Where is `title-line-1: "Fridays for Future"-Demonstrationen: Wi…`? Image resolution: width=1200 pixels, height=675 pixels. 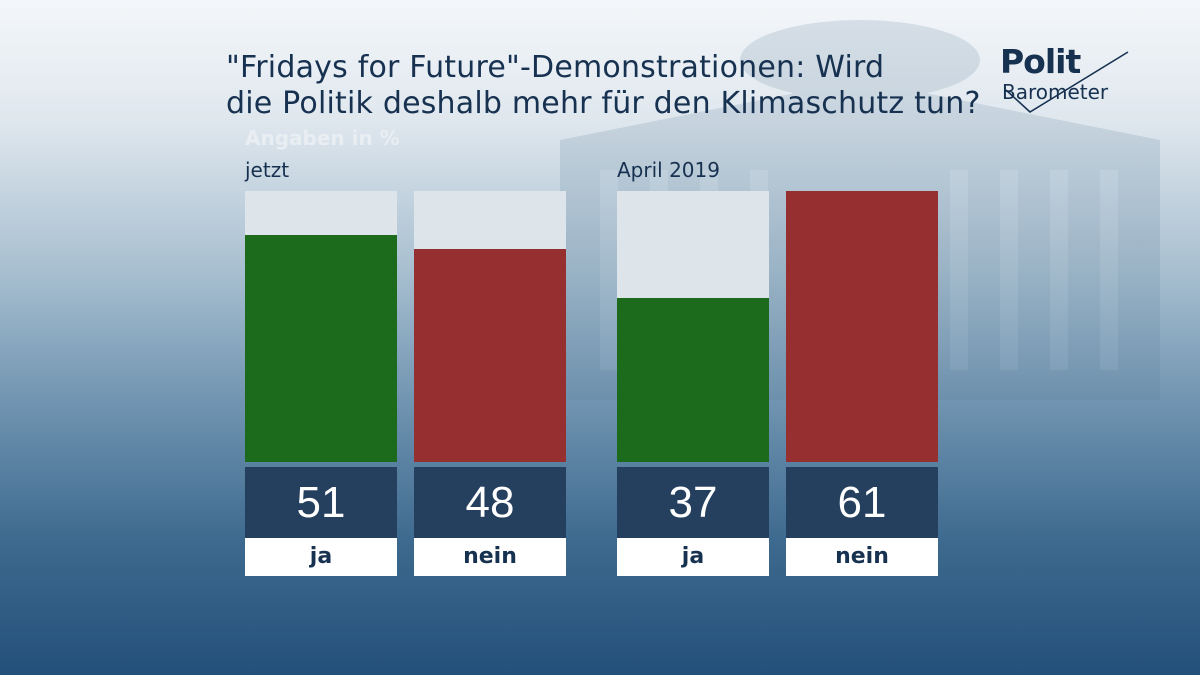 title-line-1: "Fridays for Future"-Demonstrationen: Wi… is located at coordinates (555, 67).